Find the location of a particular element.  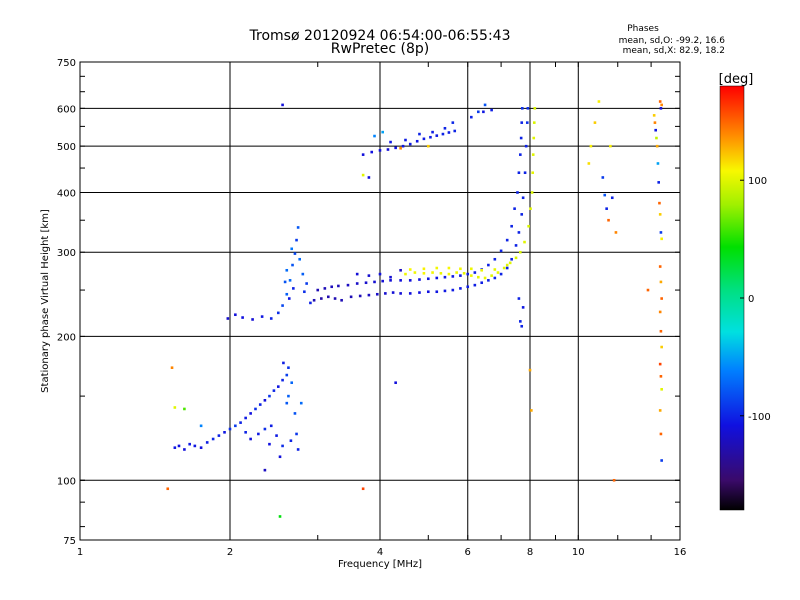

y-tick-label: 100 is located at coordinates (66, 481).